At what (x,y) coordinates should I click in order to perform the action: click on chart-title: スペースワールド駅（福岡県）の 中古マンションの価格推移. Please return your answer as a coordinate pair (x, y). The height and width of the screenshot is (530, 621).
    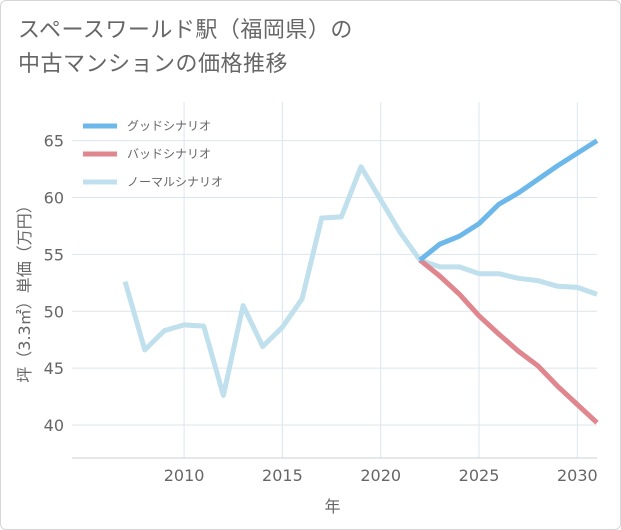
    Looking at the image, I should click on (185, 48).